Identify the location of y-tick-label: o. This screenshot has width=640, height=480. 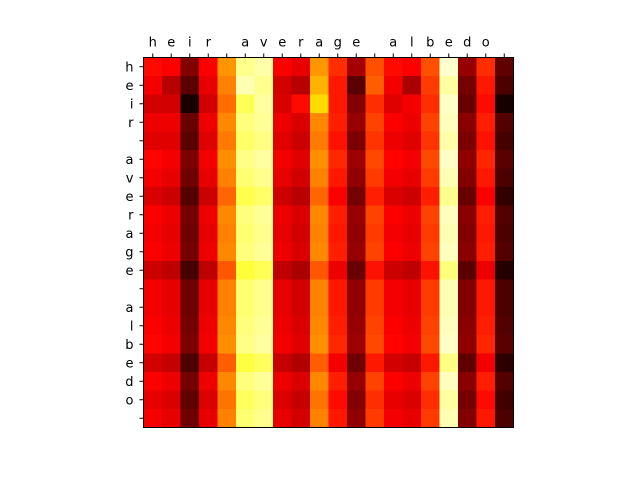
(130, 400).